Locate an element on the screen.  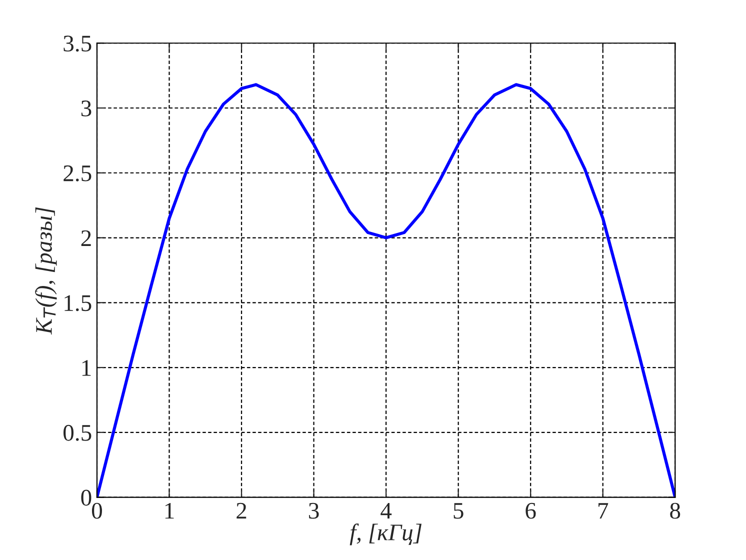
x-tick-label: 6 is located at coordinates (531, 510).